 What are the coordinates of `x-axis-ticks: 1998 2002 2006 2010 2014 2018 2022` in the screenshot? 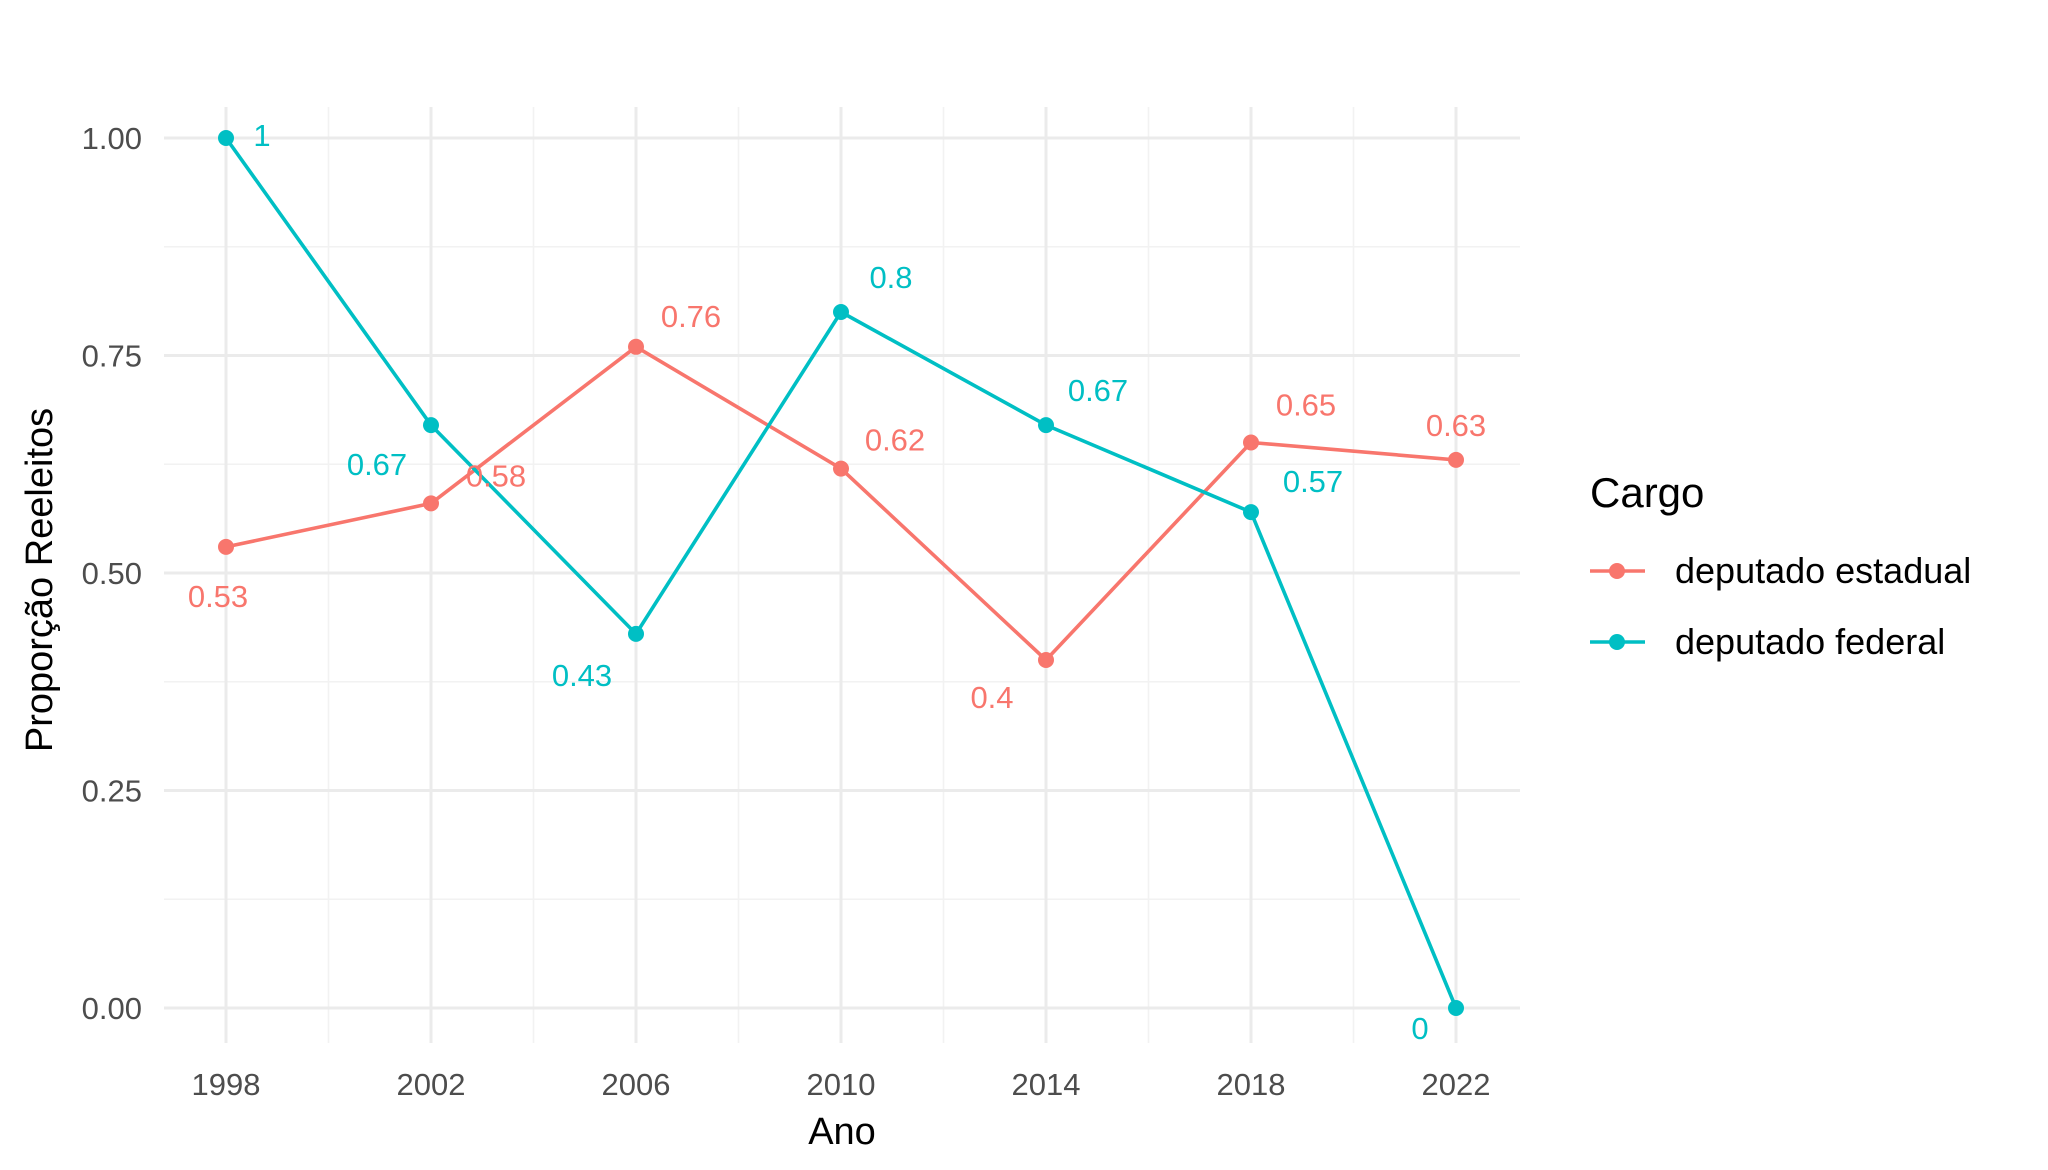 It's located at (841, 1084).